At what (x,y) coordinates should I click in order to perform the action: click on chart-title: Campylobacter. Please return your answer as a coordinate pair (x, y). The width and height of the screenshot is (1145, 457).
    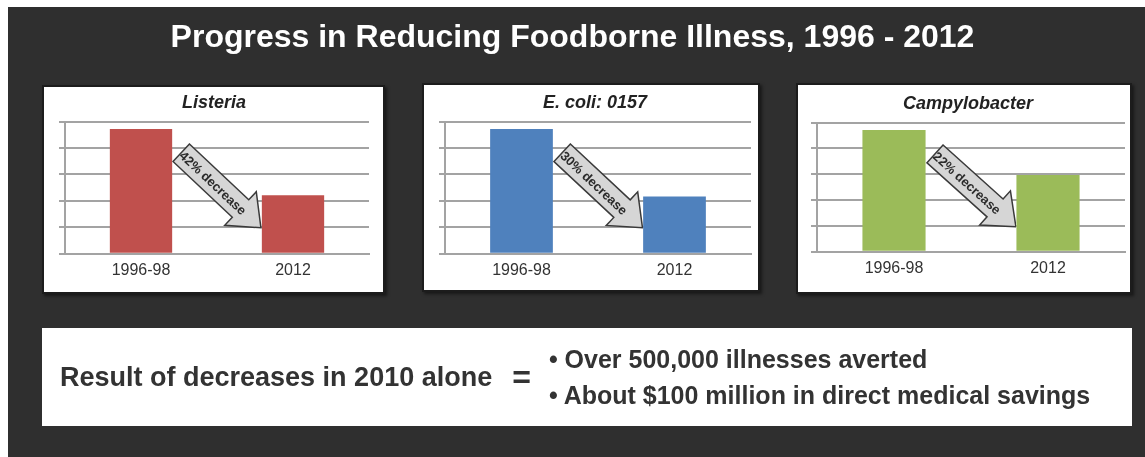
    Looking at the image, I should click on (968, 102).